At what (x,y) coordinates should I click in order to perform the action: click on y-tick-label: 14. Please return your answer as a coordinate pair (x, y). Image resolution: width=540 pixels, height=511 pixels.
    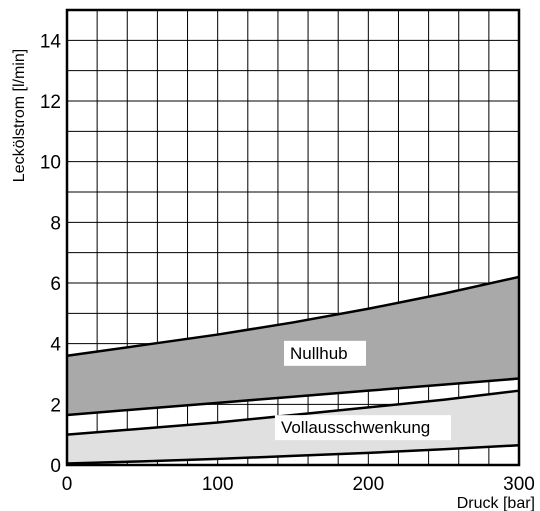
    Looking at the image, I should click on (51, 41).